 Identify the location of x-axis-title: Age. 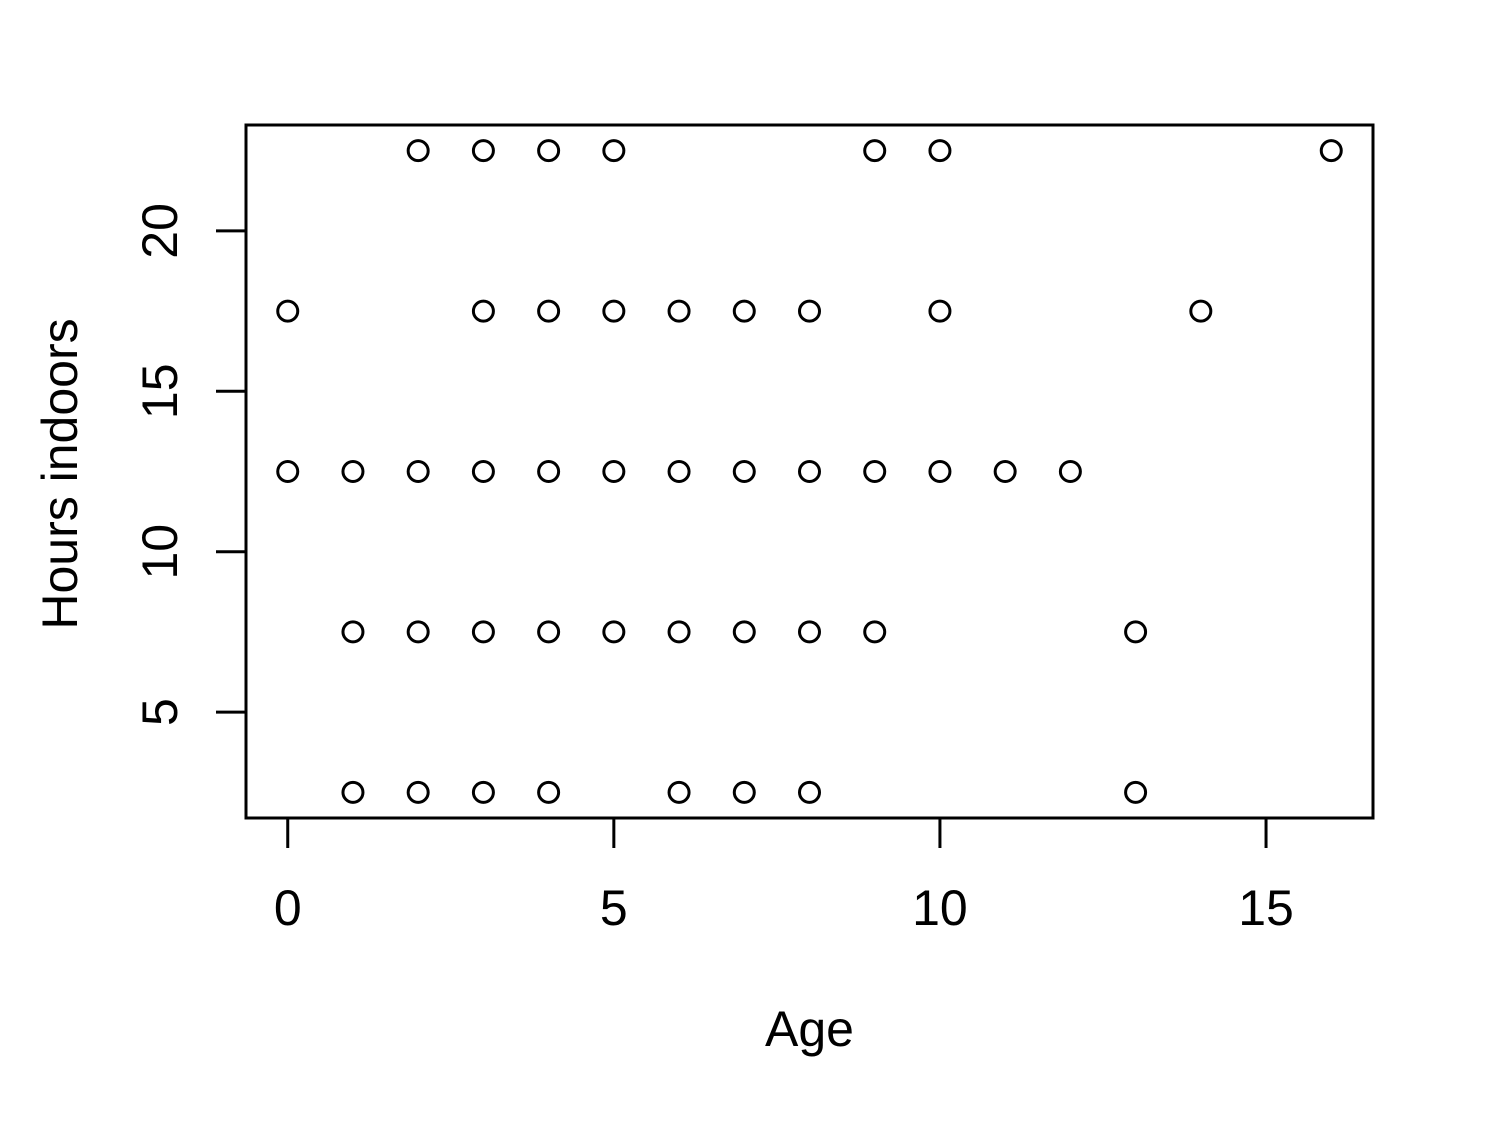
(809, 1029).